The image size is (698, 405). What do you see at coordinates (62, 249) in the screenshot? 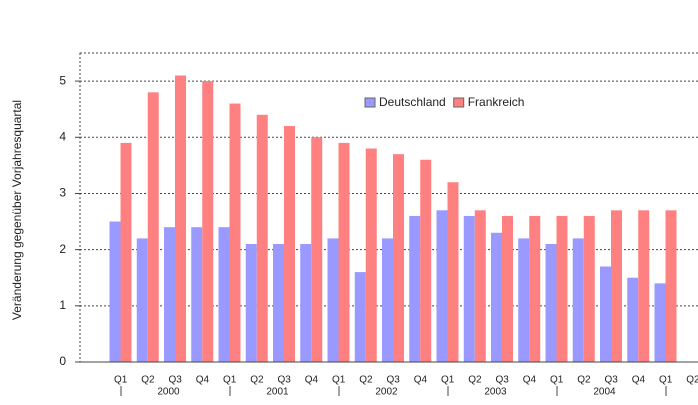
I see `y-tick-label: 2` at bounding box center [62, 249].